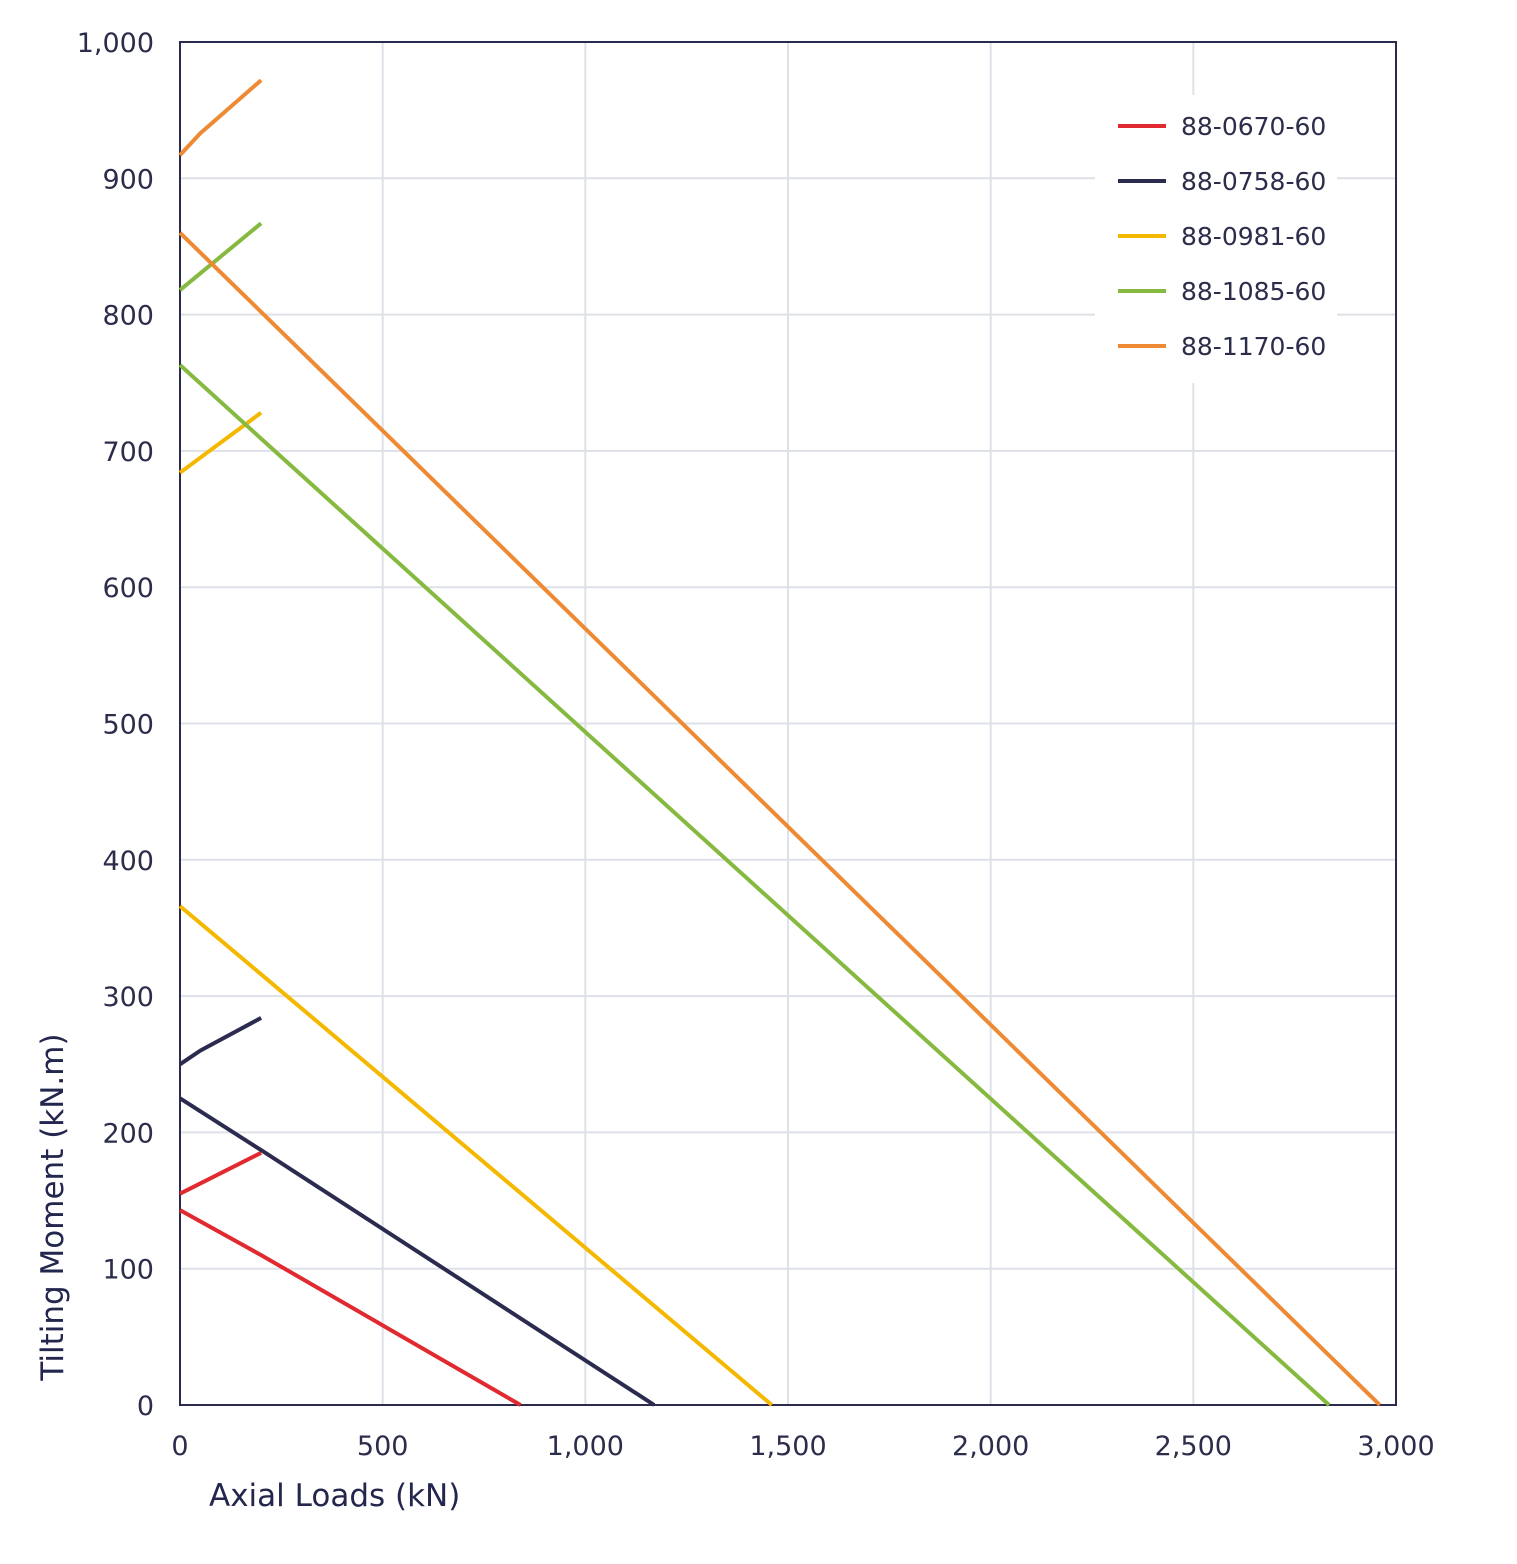 The height and width of the screenshot is (1564, 1517). I want to click on legend-item: 88-0981-60, so click(1222, 236).